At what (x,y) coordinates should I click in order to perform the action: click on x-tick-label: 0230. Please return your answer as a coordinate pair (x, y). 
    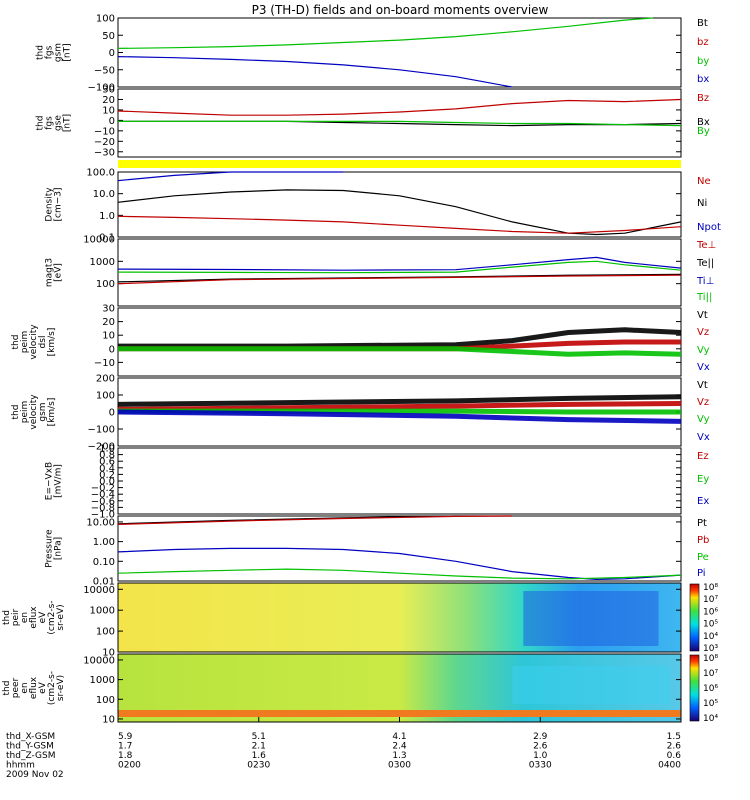
    Looking at the image, I should click on (258, 766).